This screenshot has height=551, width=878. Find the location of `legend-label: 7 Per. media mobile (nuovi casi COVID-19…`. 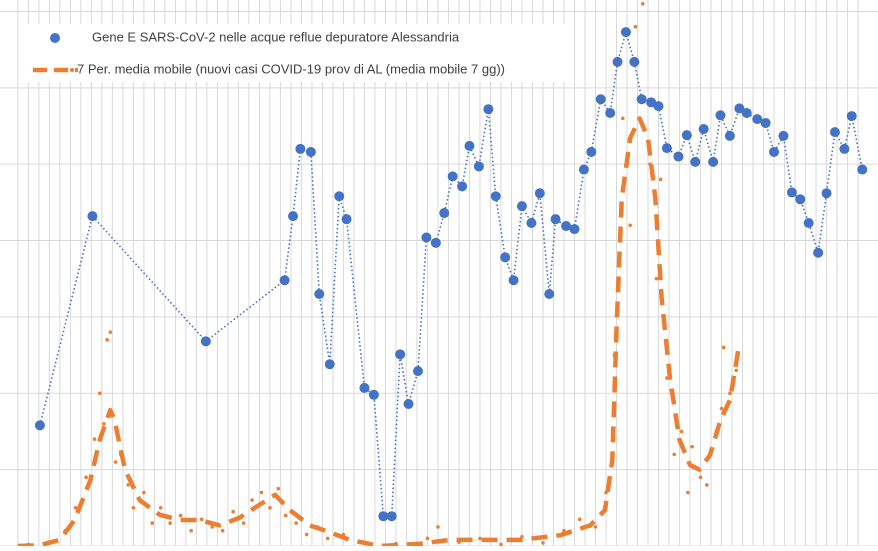

legend-label: 7 Per. media mobile (nuovi casi COVID-19… is located at coordinates (291, 68).